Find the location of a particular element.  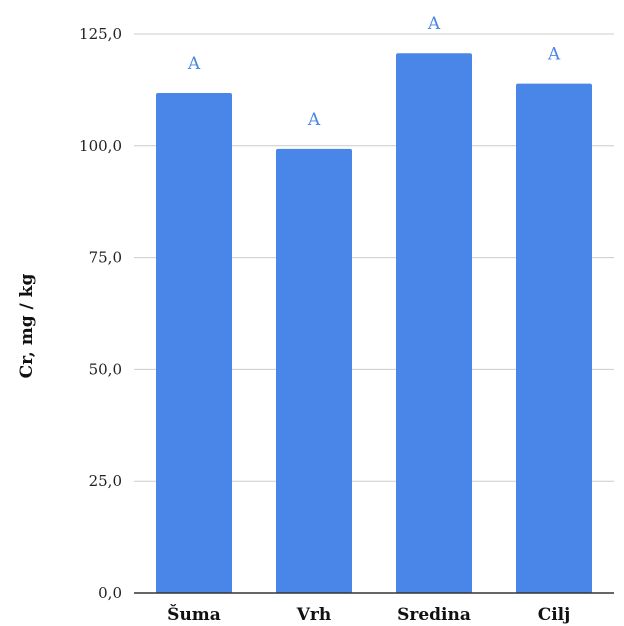

y-tick-label: 75,0 is located at coordinates (105, 258).